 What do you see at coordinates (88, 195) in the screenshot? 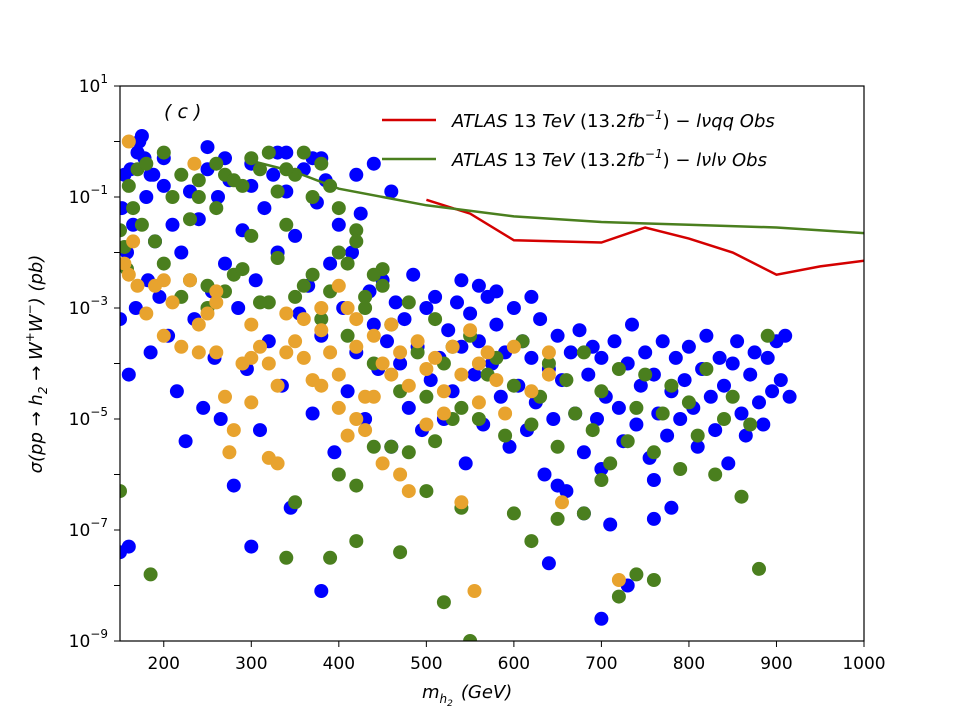
I see `y-tick-label: 10⁻¹` at bounding box center [88, 195].